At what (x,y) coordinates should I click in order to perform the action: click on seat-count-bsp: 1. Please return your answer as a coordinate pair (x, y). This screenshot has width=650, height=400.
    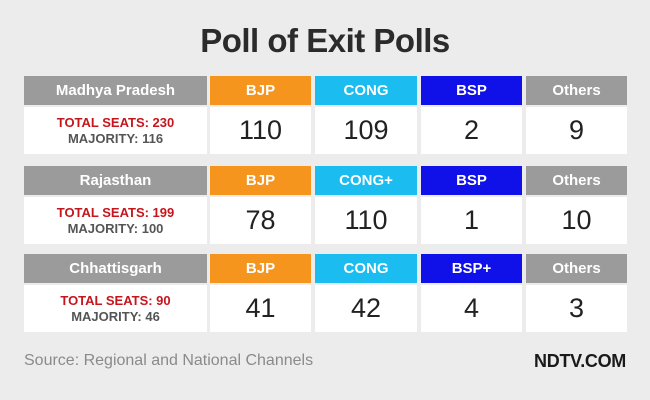
    Looking at the image, I should click on (471, 220).